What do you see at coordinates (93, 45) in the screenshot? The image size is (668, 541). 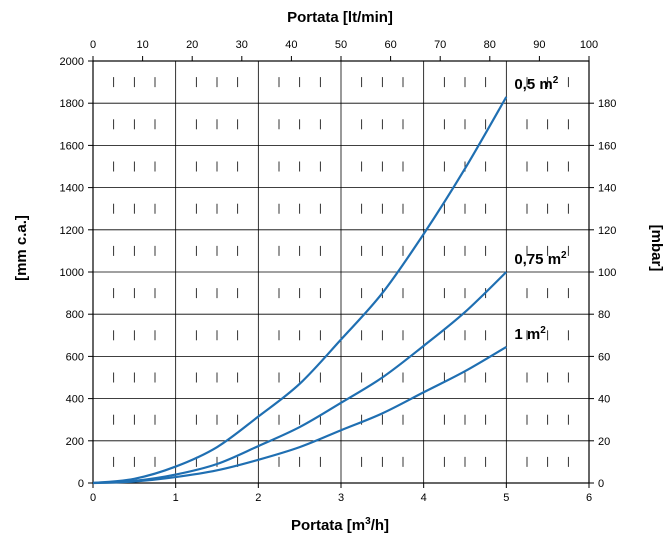 I see `x2-tick-label: 0` at bounding box center [93, 45].